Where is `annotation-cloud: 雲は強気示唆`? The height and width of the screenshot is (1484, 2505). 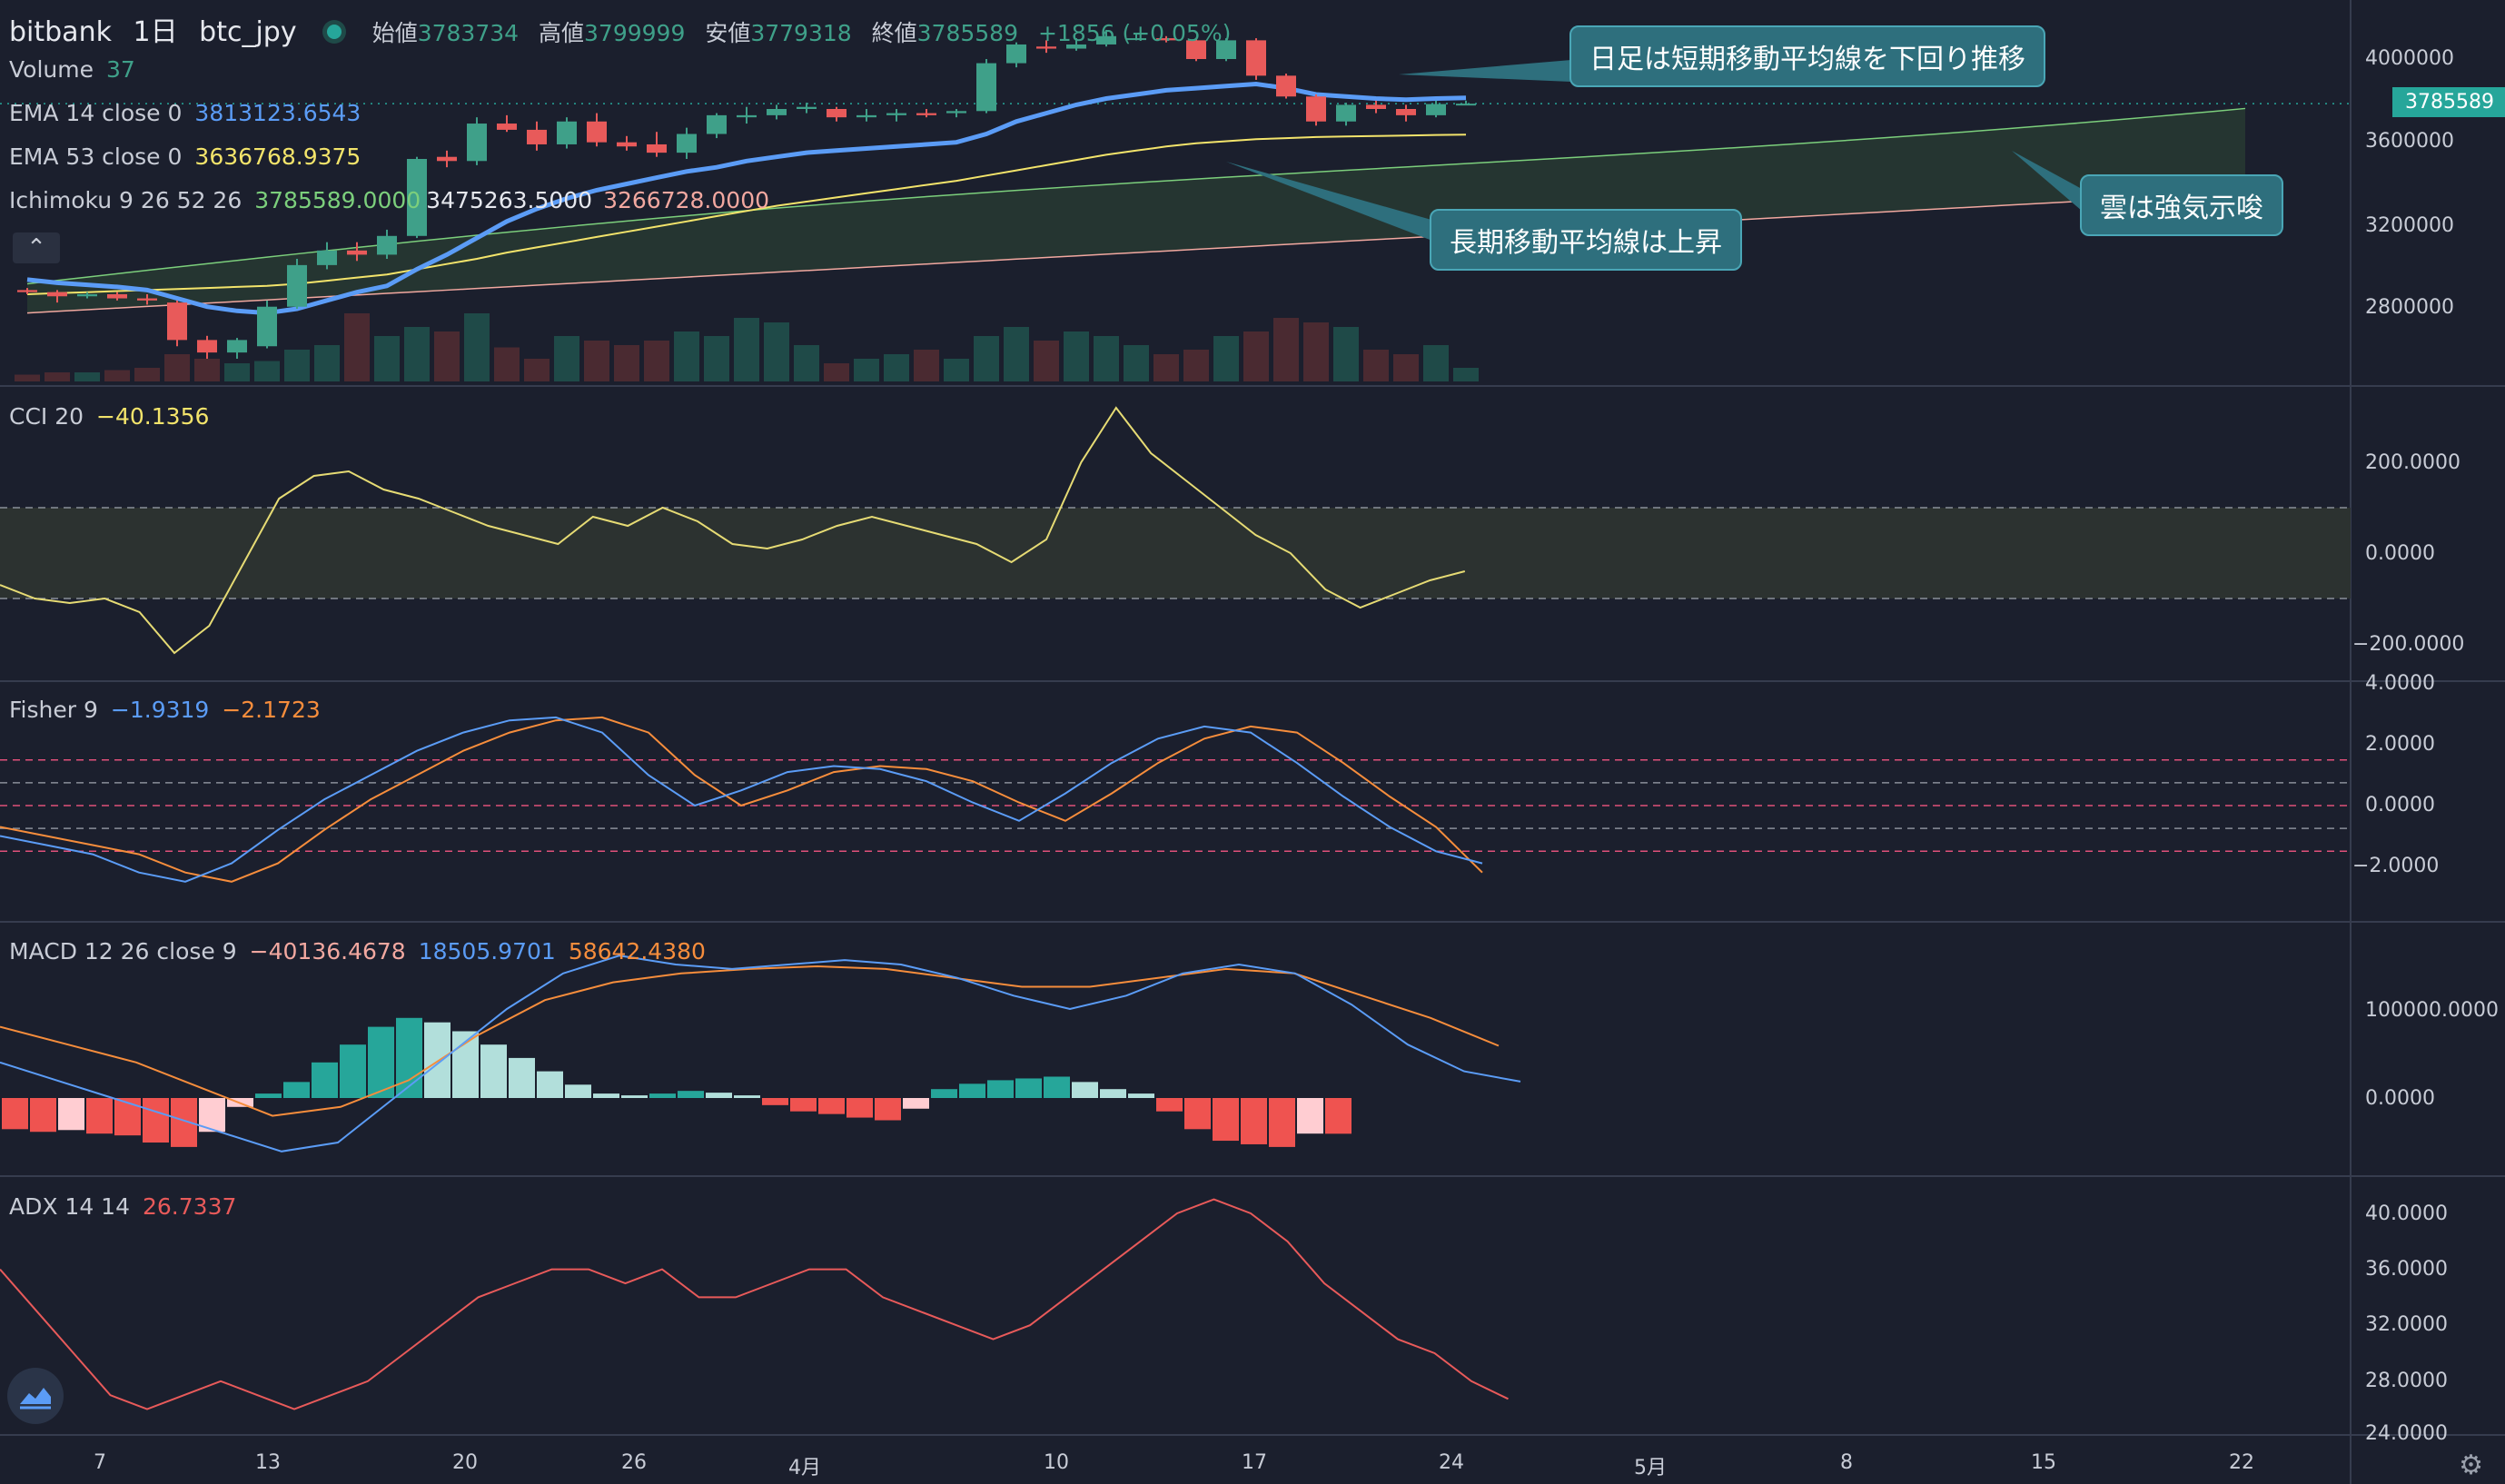
annotation-cloud: 雲は強気示唆 is located at coordinates (2181, 205).